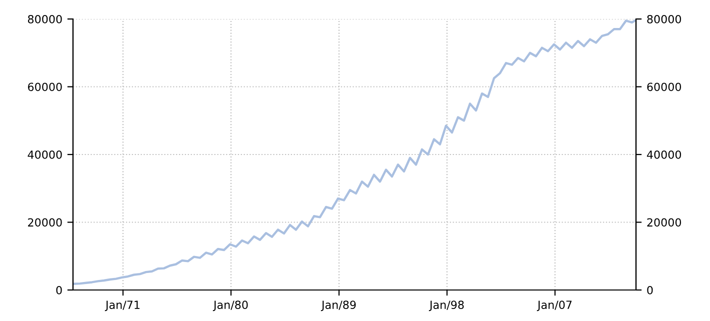 This screenshot has width=710, height=321. Describe the element at coordinates (45, 154) in the screenshot. I see `y-tick-label: 40000` at that location.